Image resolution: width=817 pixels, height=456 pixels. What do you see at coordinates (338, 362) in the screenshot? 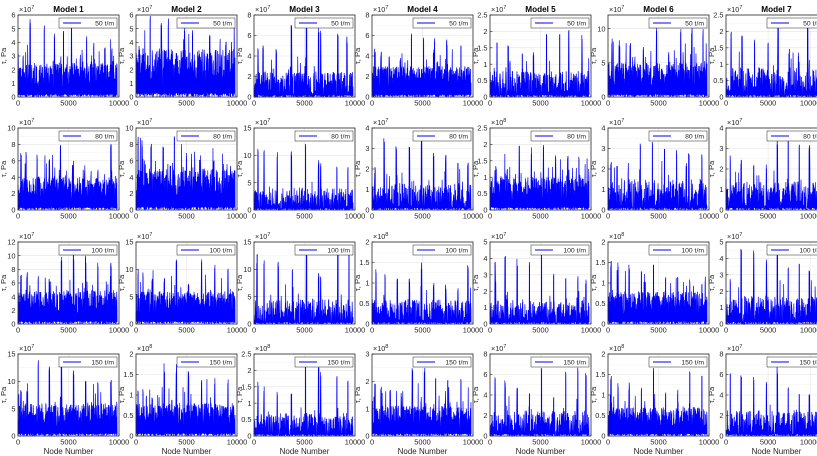
I see `legend-label: 150 t/m` at bounding box center [338, 362].